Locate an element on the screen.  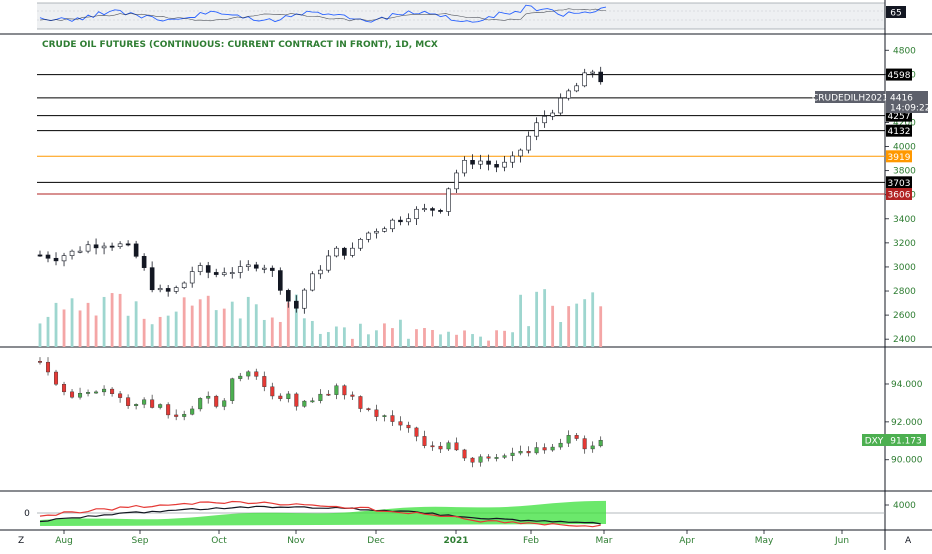
price-tick-label: 4000 is located at coordinates (904, 148).